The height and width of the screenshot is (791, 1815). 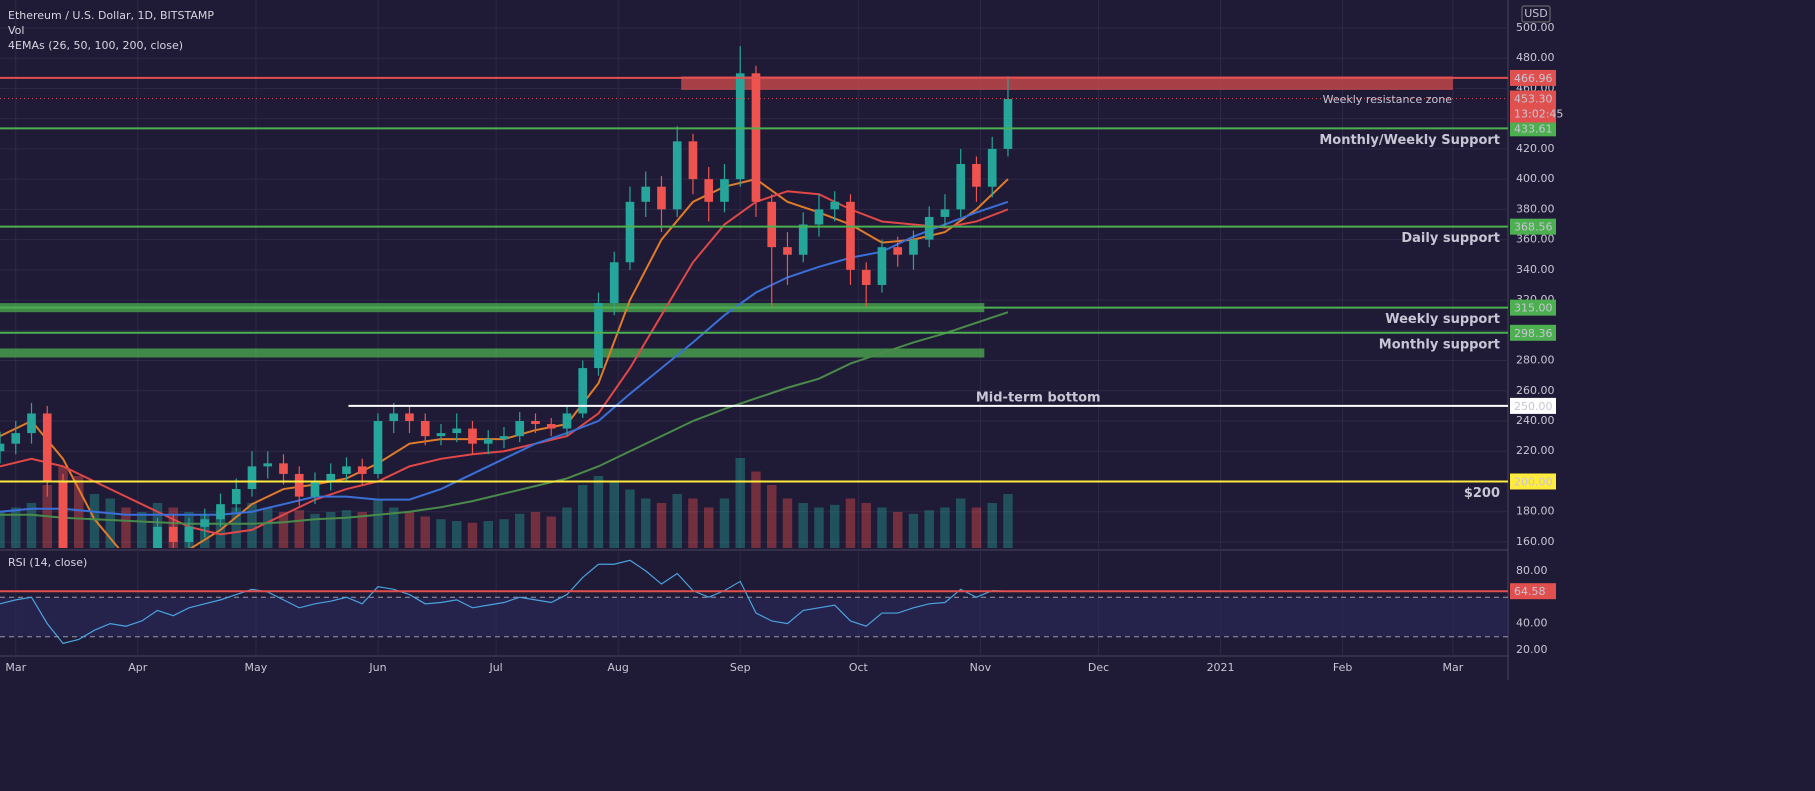 What do you see at coordinates (981, 667) in the screenshot?
I see `x-tick-label: Nov` at bounding box center [981, 667].